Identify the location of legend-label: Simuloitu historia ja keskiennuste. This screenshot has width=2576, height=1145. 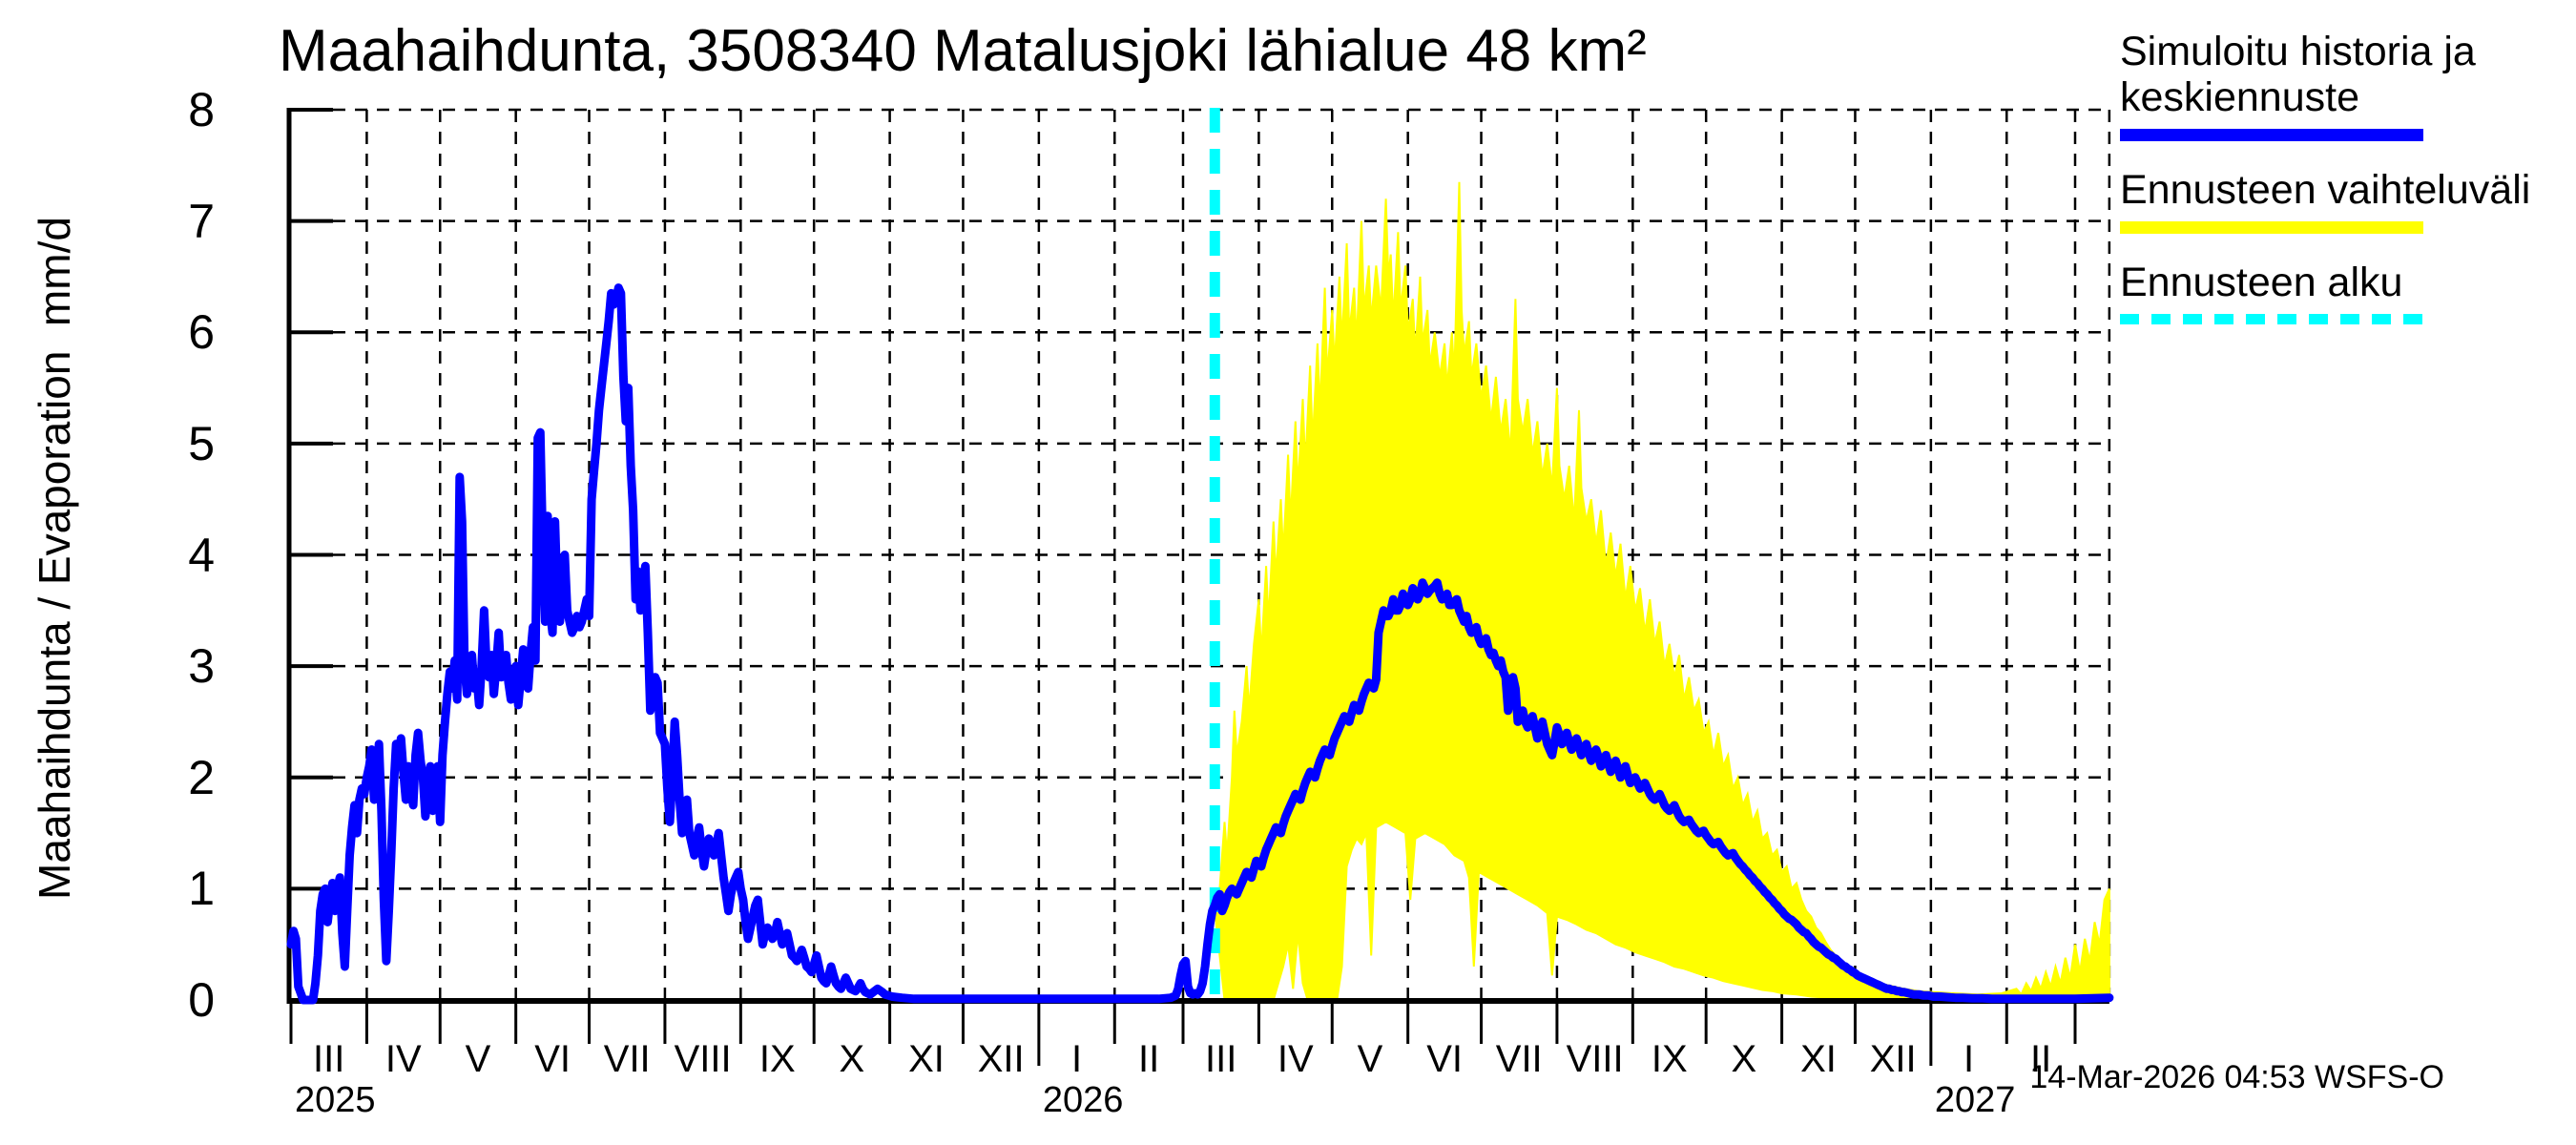
(2298, 74).